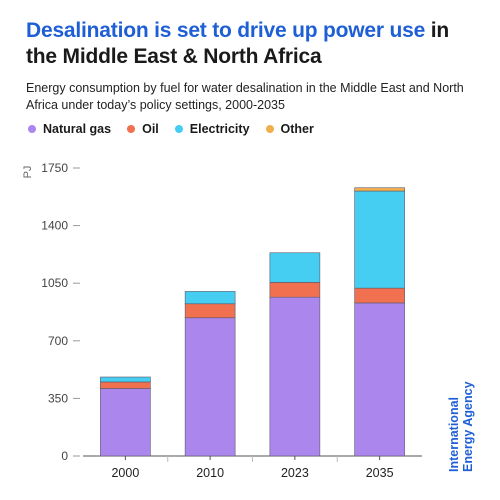 Image resolution: width=500 pixels, height=500 pixels. What do you see at coordinates (125, 379) in the screenshot?
I see `bar-2000-electricity` at bounding box center [125, 379].